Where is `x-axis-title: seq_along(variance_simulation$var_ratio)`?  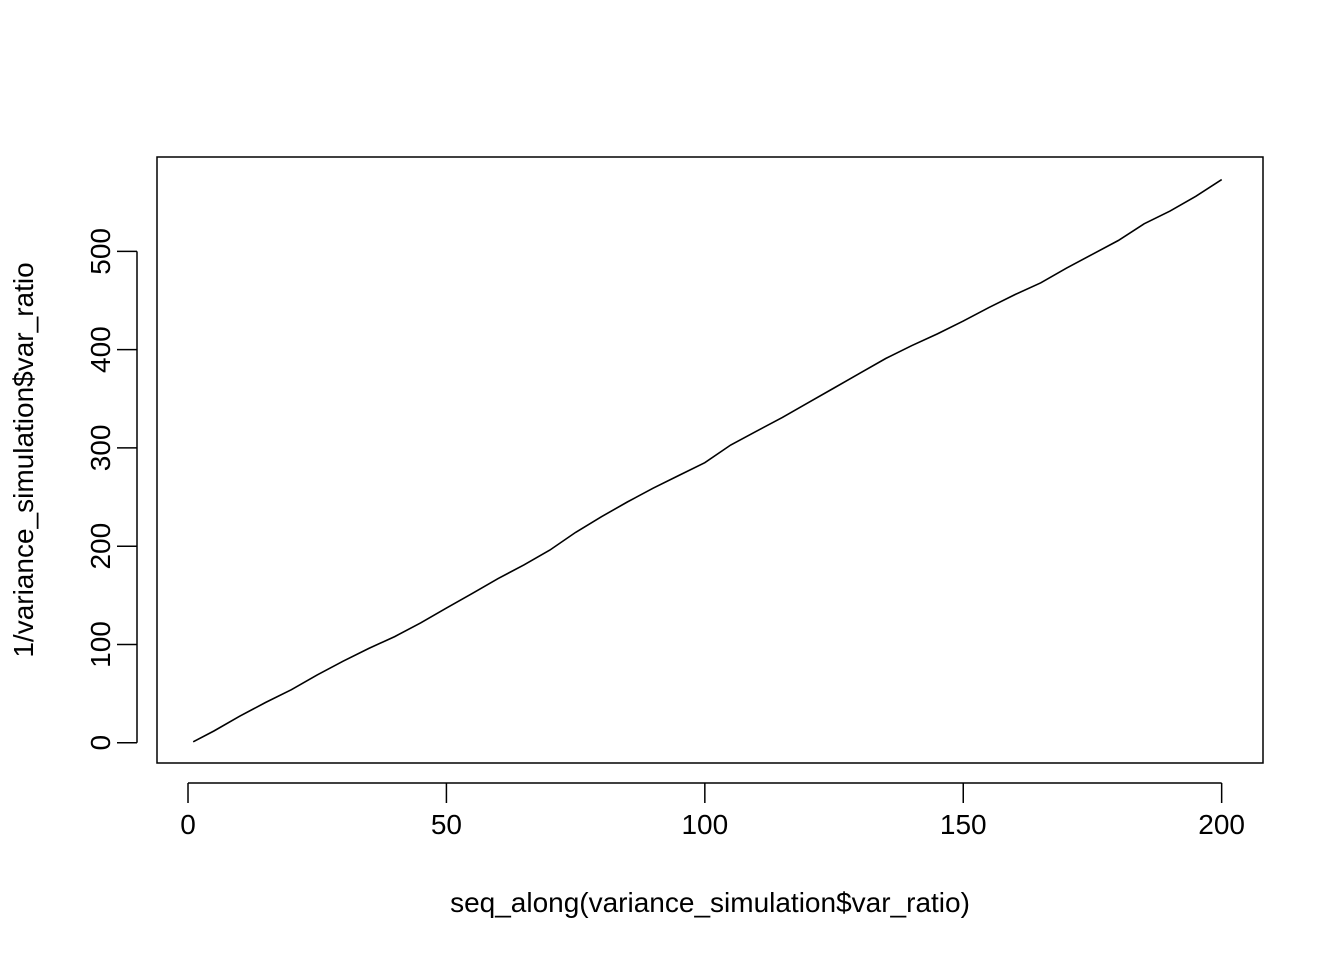 x-axis-title: seq_along(variance_simulation$var_ratio) is located at coordinates (710, 902).